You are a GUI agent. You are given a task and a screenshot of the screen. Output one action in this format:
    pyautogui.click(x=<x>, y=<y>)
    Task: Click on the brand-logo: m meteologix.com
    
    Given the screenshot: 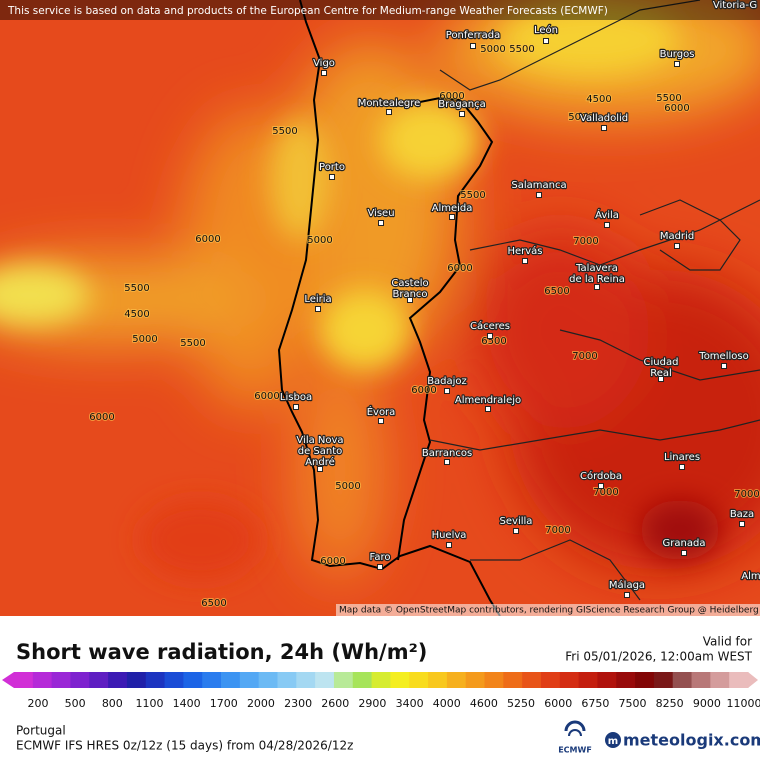 What is the action you would take?
    pyautogui.click(x=682, y=740)
    